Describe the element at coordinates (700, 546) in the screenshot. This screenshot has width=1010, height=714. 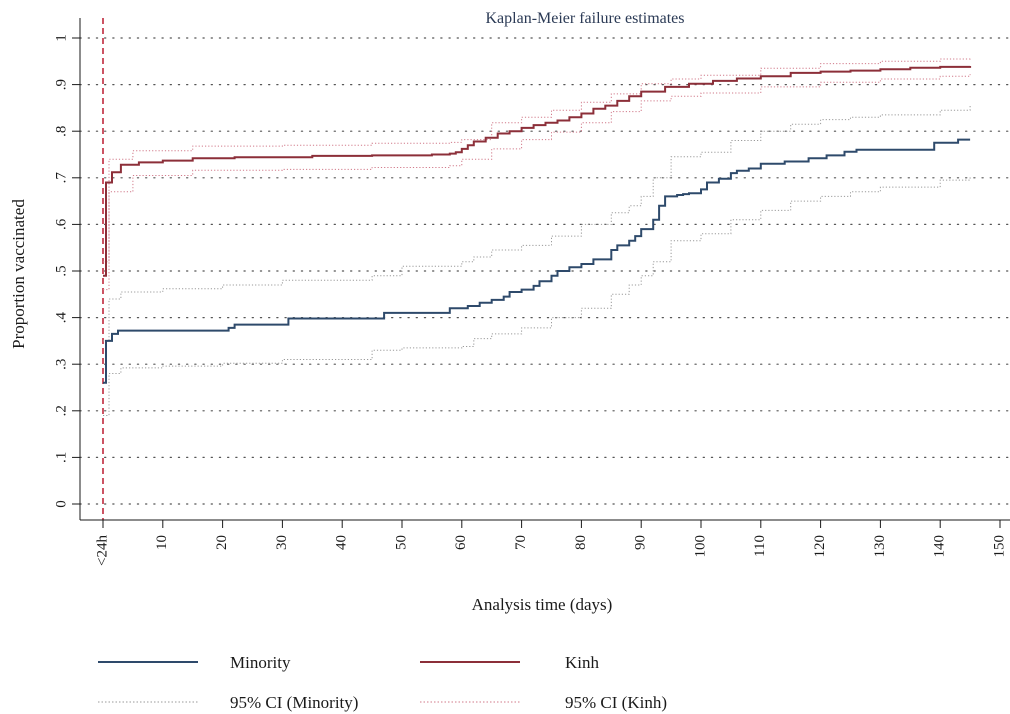
I see `x-tick-label: 100` at that location.